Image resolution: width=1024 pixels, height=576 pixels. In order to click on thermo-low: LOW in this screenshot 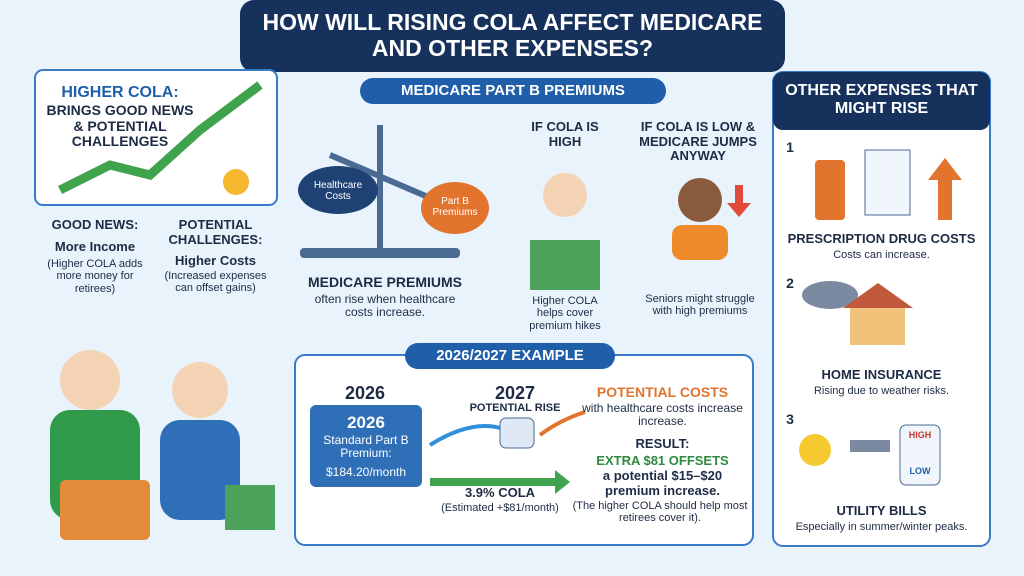, I will do `click(920, 471)`.